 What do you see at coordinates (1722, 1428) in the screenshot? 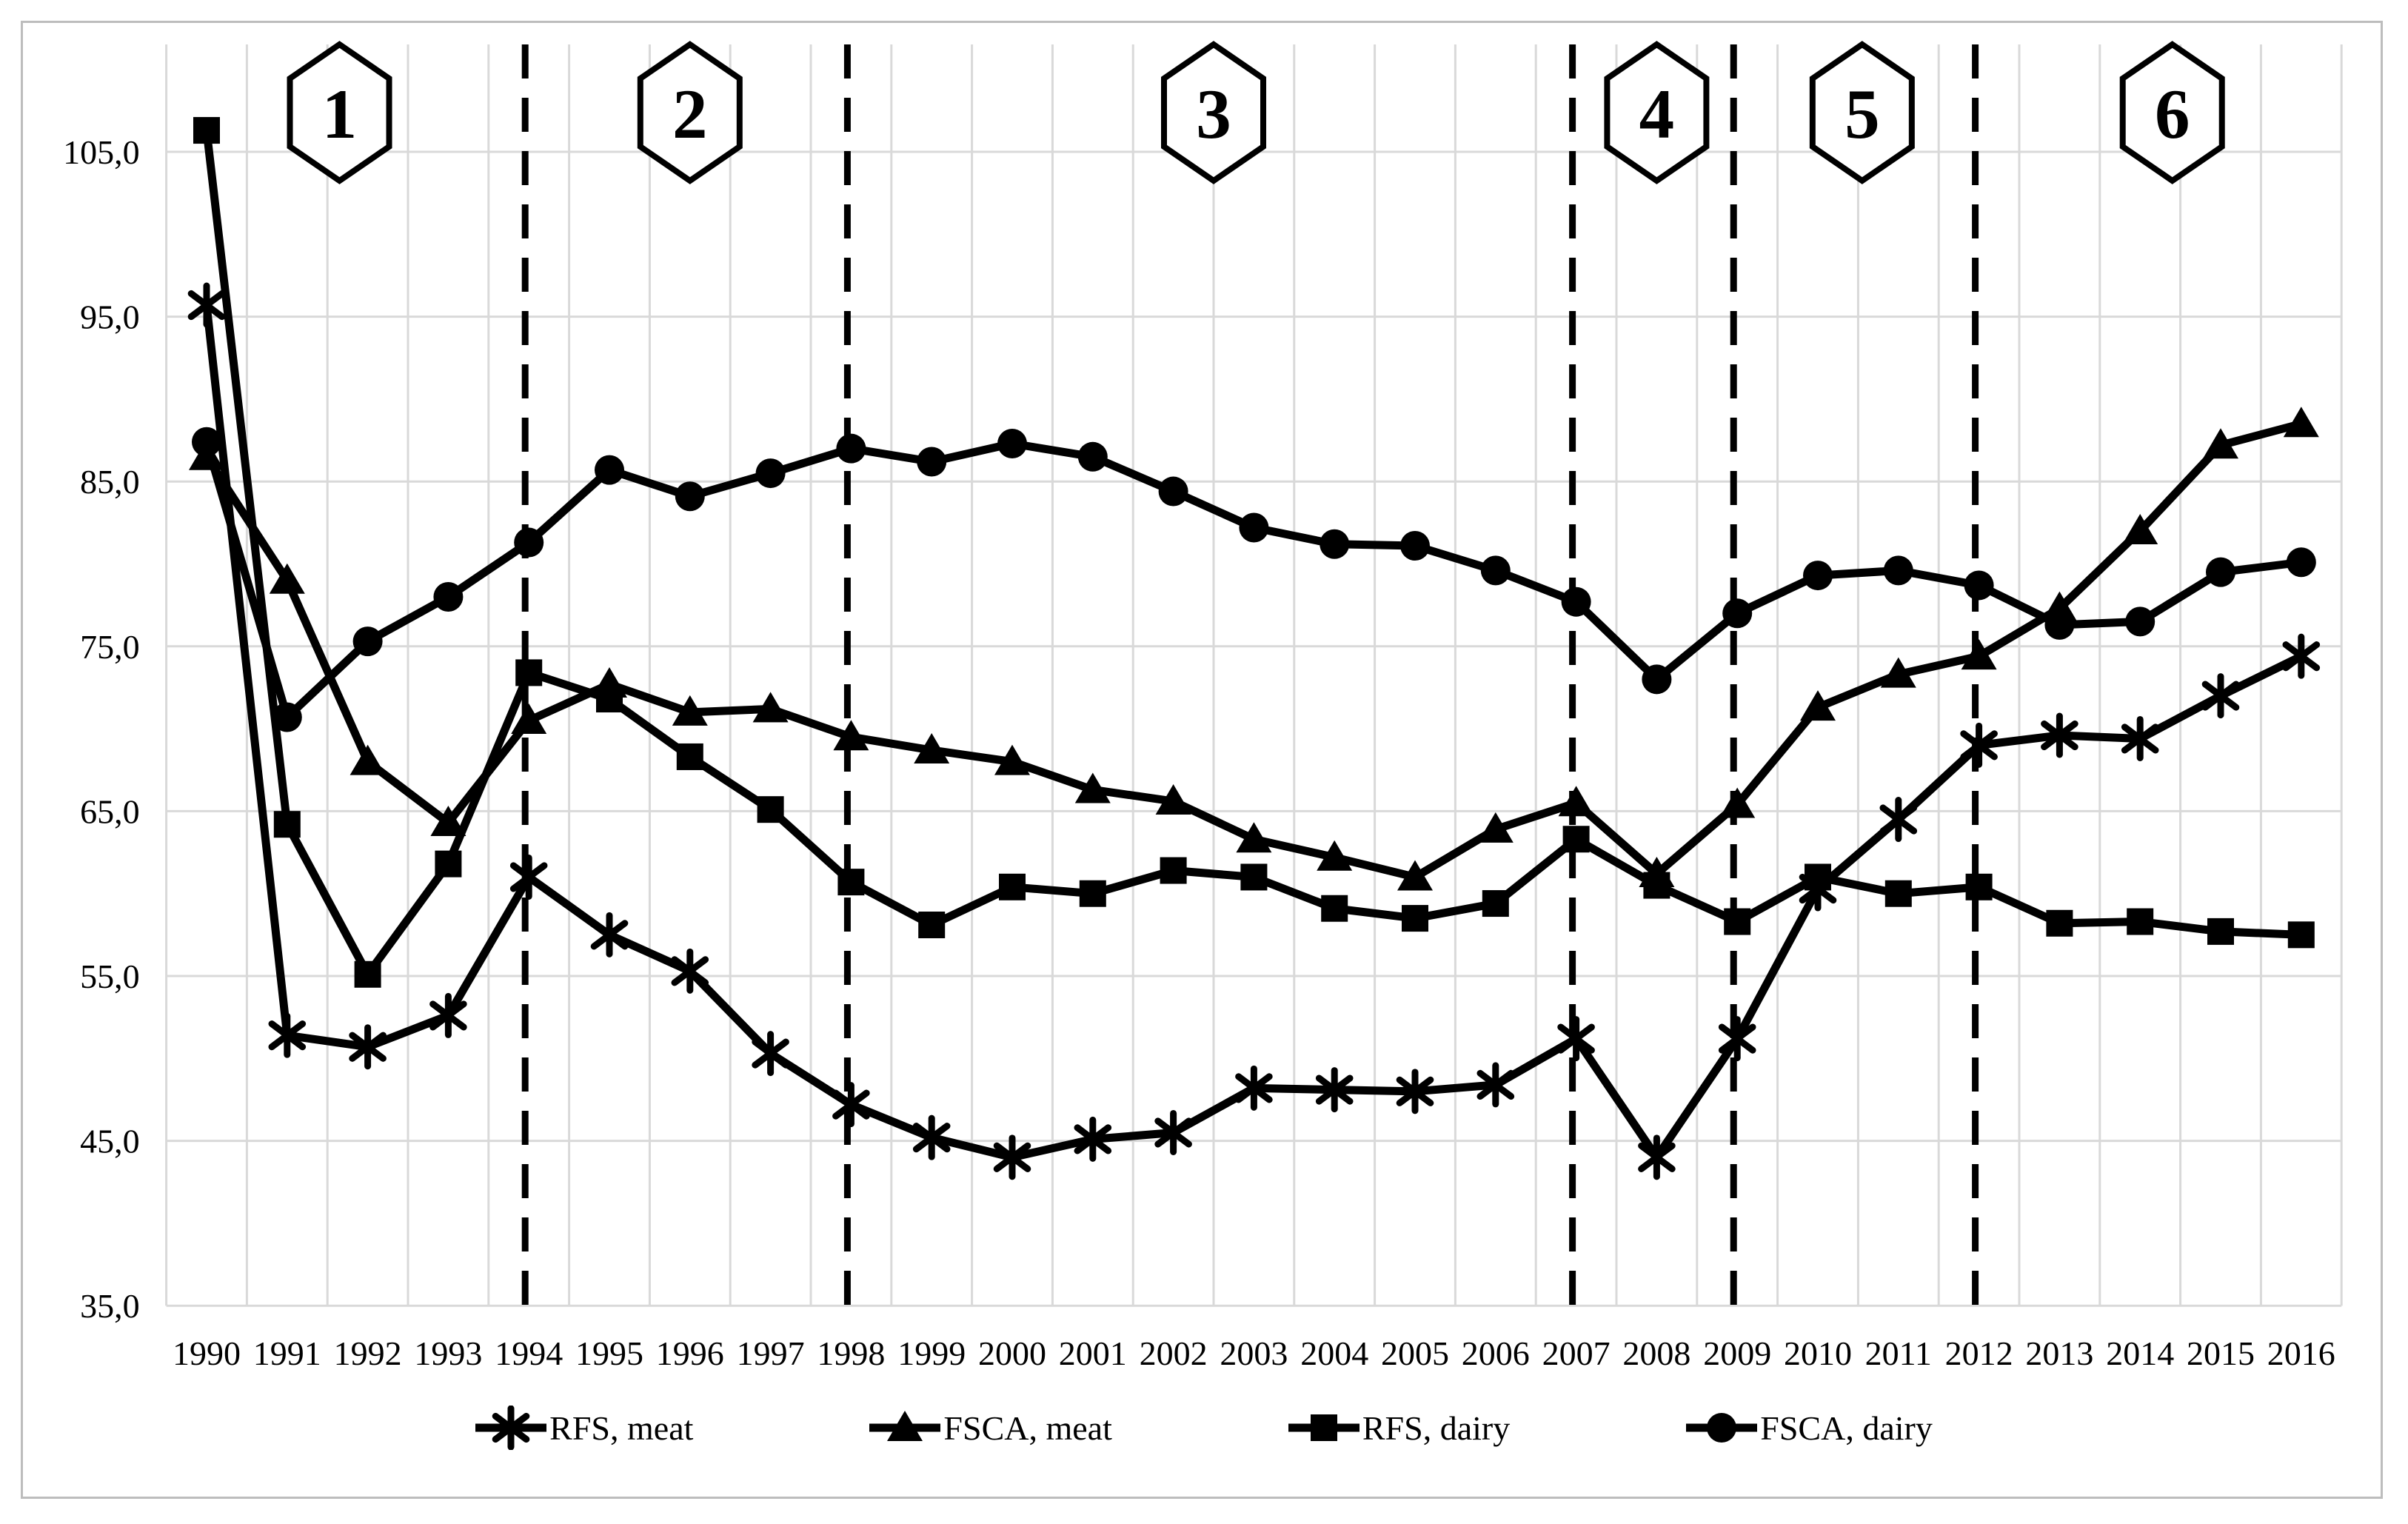
I see `legend-marker-circle-icon` at bounding box center [1722, 1428].